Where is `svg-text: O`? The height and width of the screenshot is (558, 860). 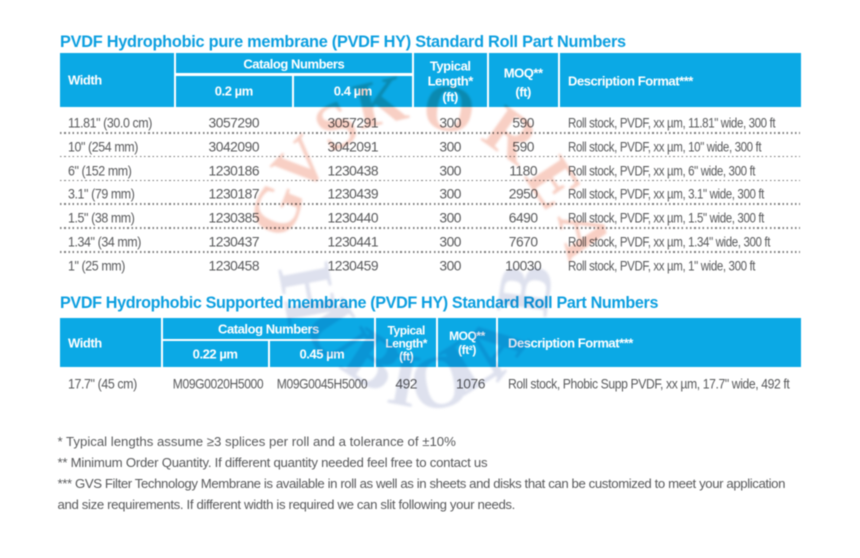 svg-text: O is located at coordinates (449, 109).